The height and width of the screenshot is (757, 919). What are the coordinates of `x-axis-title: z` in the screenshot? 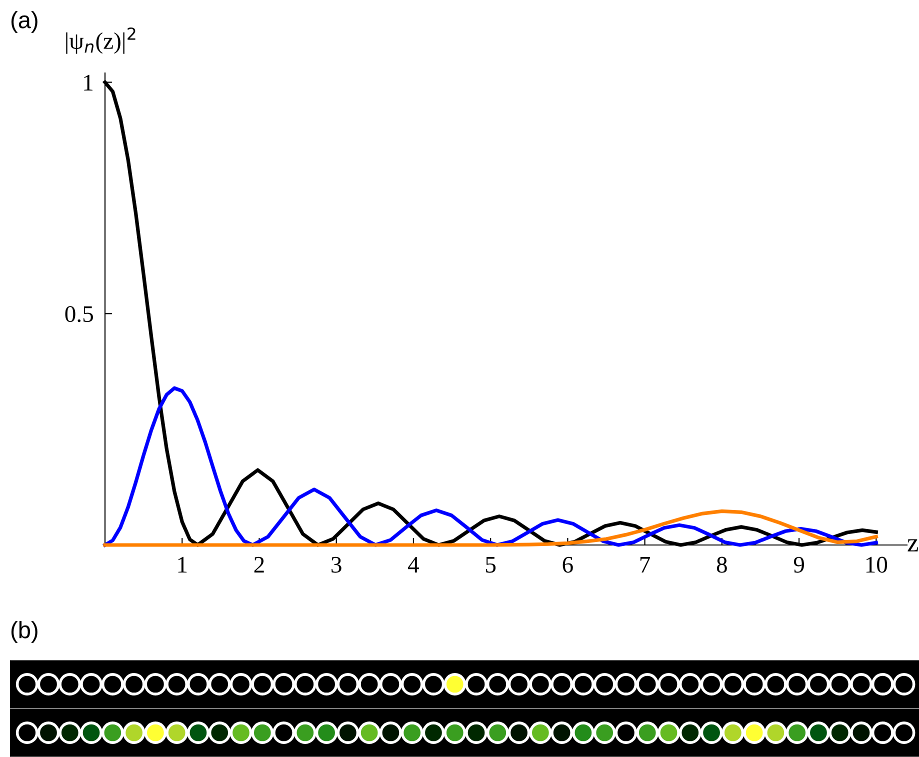 It's located at (913, 545).